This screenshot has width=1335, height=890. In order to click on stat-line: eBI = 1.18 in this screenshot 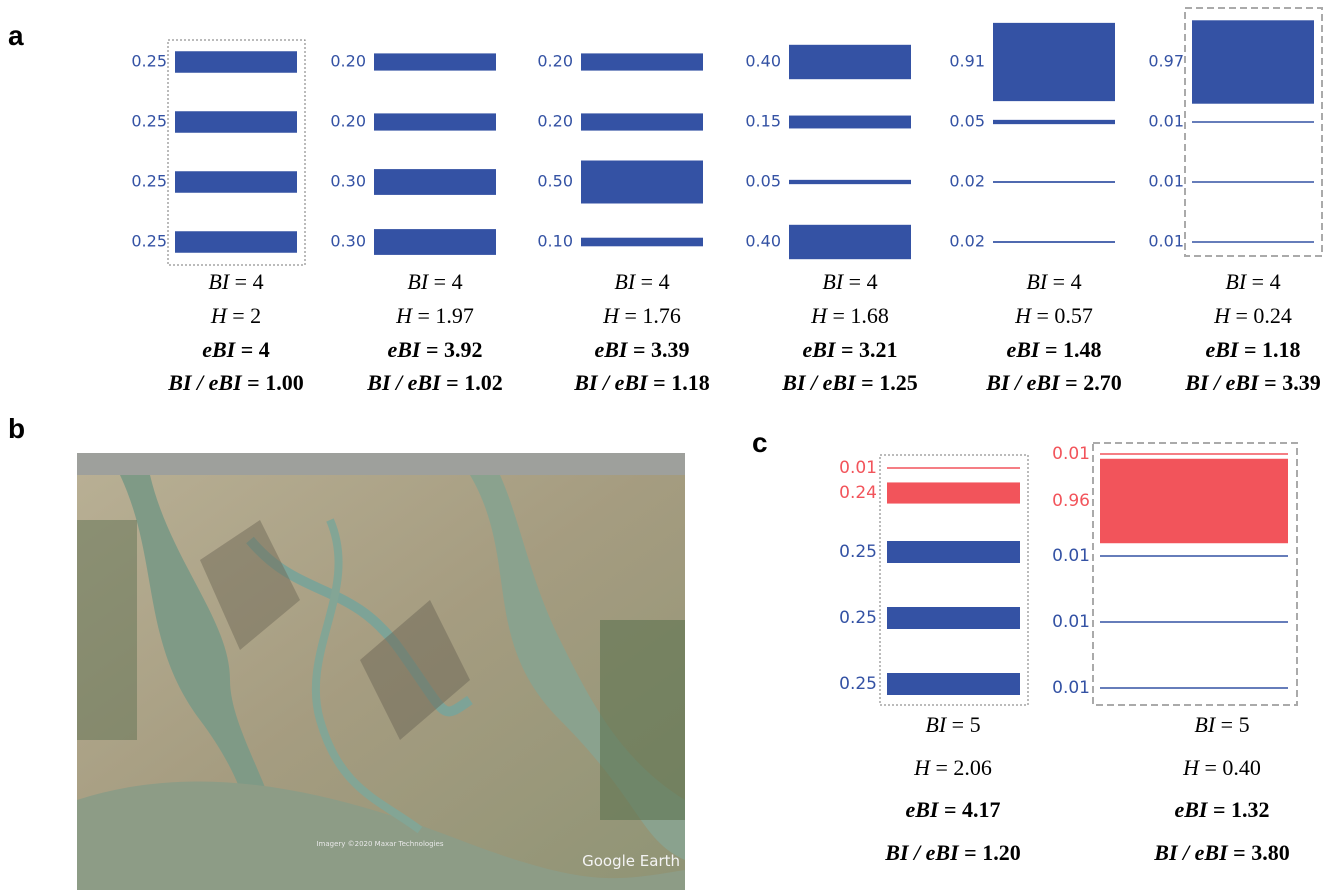, I will do `click(1252, 349)`.